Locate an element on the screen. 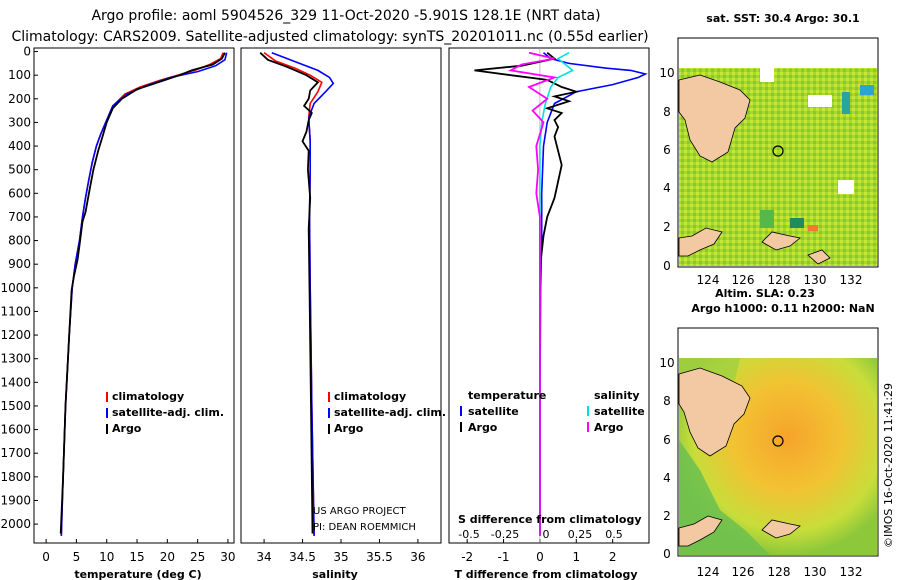 This screenshot has width=900, height=580. series-line-satellite-adj-clim- is located at coordinates (303, 293).